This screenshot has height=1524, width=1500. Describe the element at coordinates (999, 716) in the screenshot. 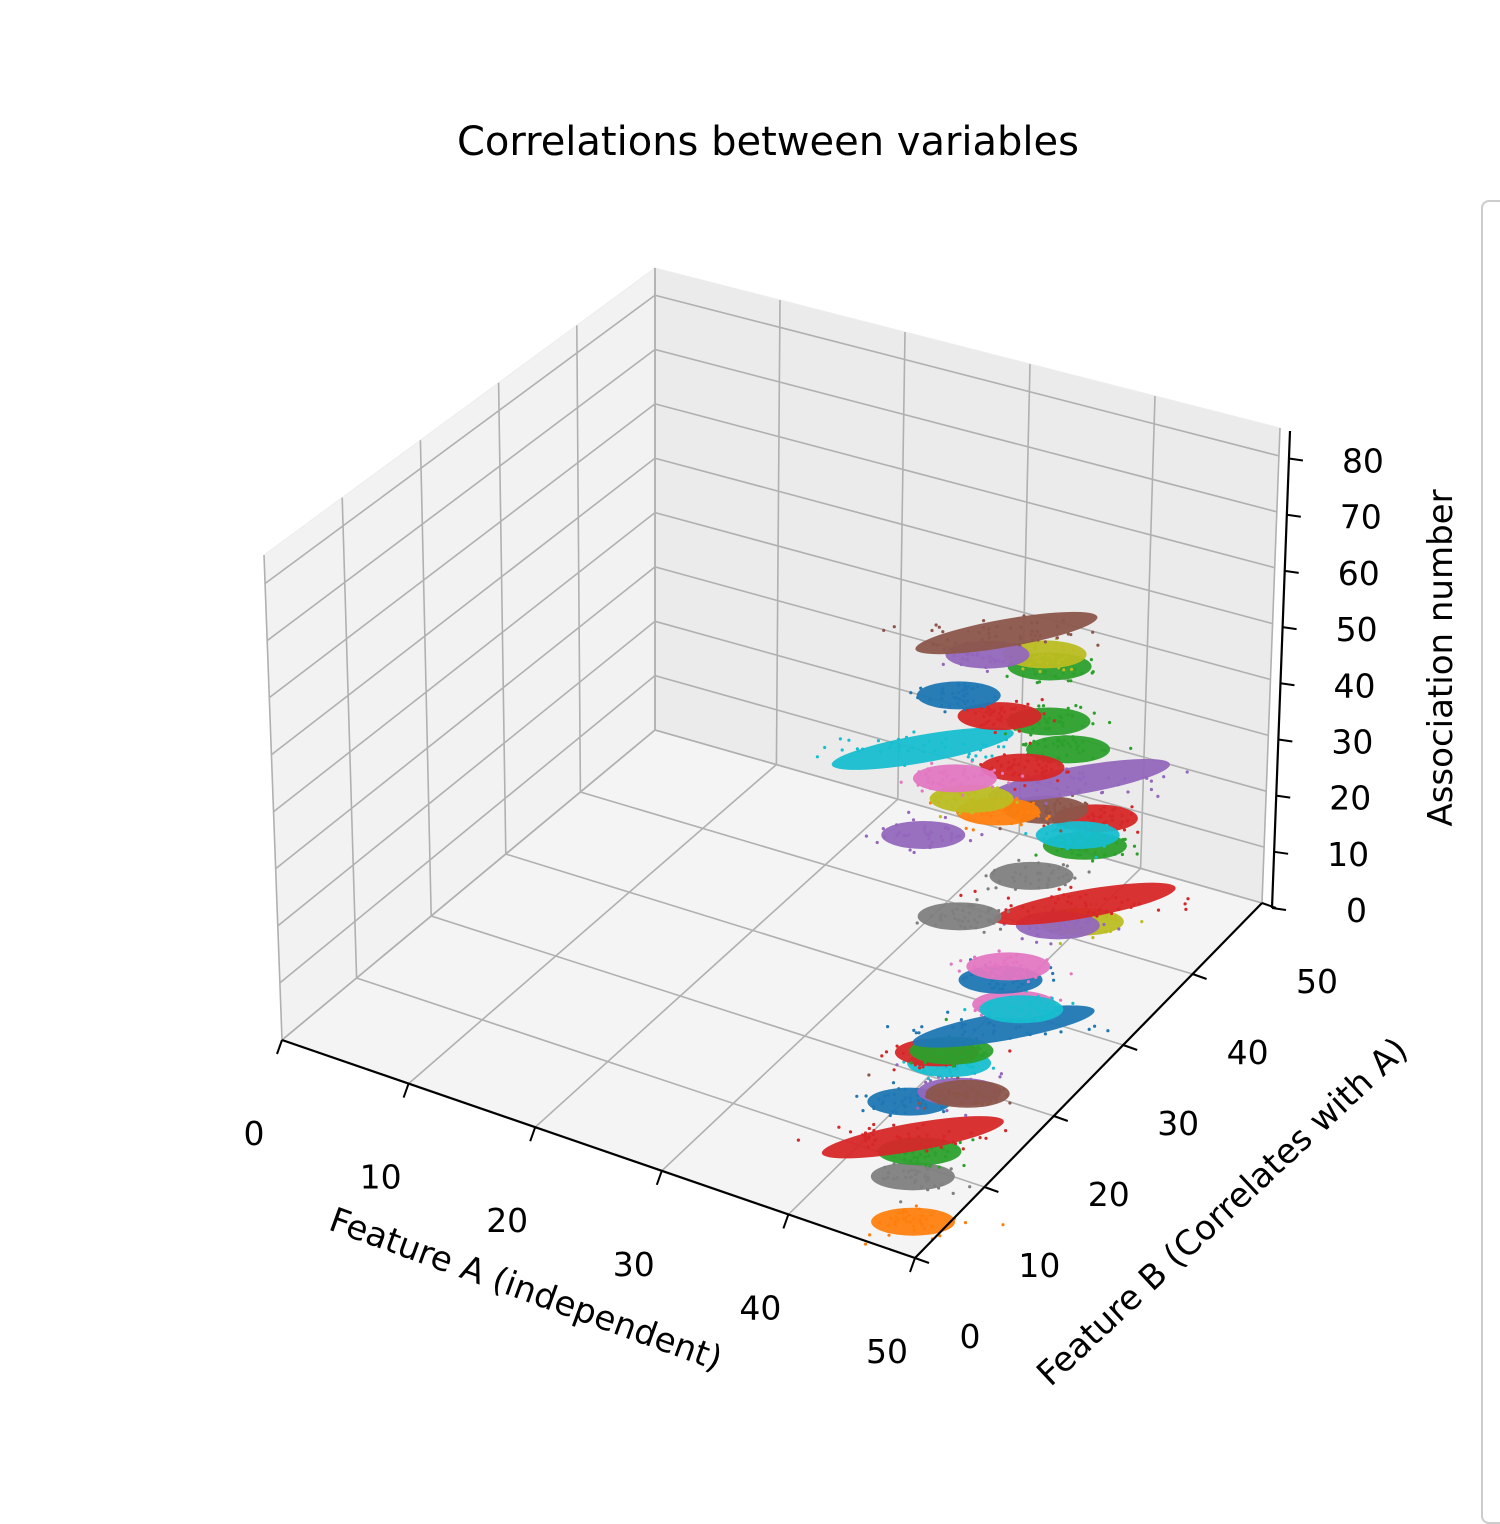

I see `cluster-core` at that location.